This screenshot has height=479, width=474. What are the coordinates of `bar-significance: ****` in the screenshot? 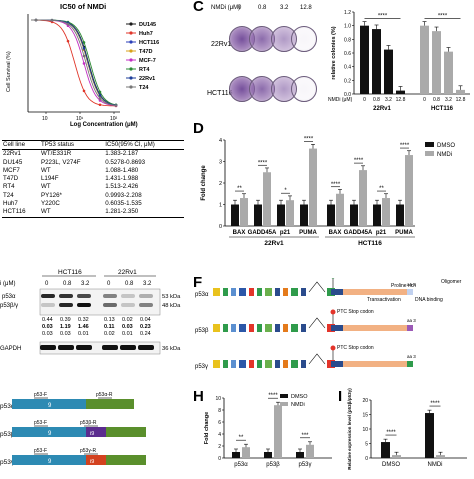 It's located at (383, 17).